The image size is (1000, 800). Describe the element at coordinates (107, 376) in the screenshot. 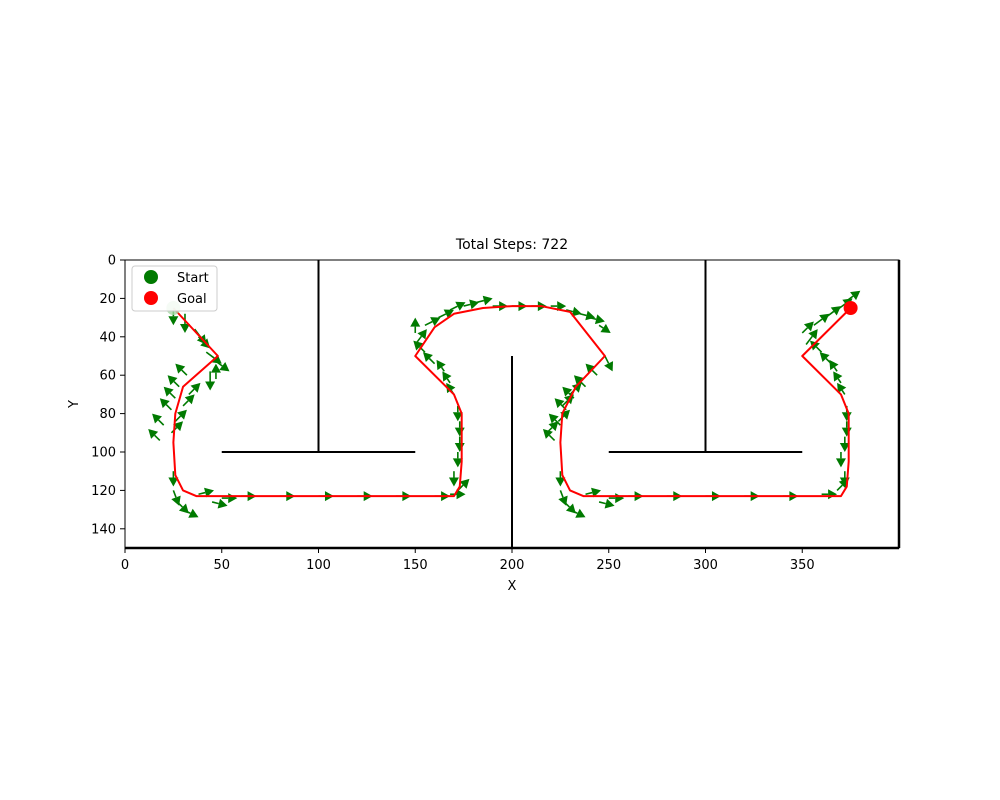

I see `y-tick-label-3: 60` at that location.